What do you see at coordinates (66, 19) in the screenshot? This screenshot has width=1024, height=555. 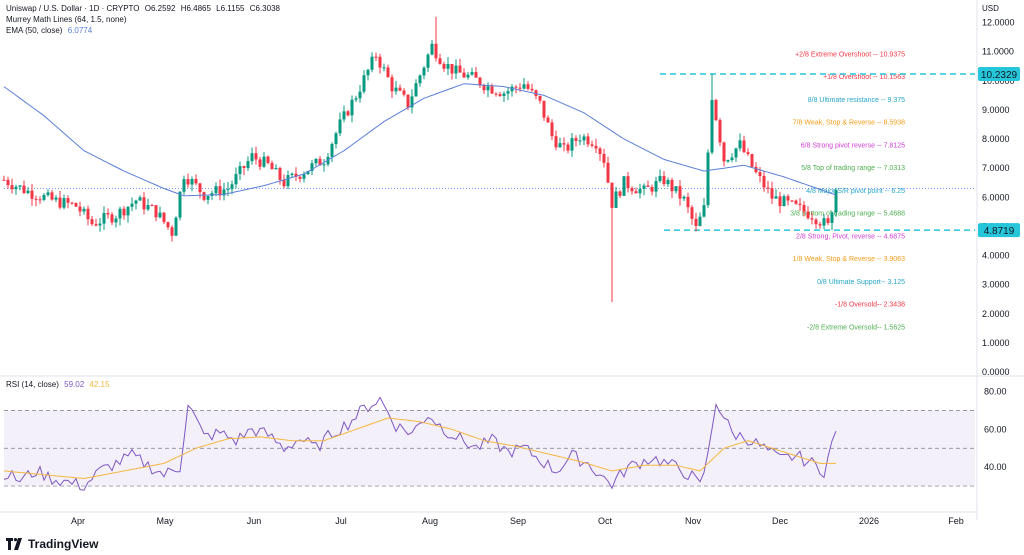 I see `murrey-legend: Murrey Math Lines (64, 1.5, none)` at bounding box center [66, 19].